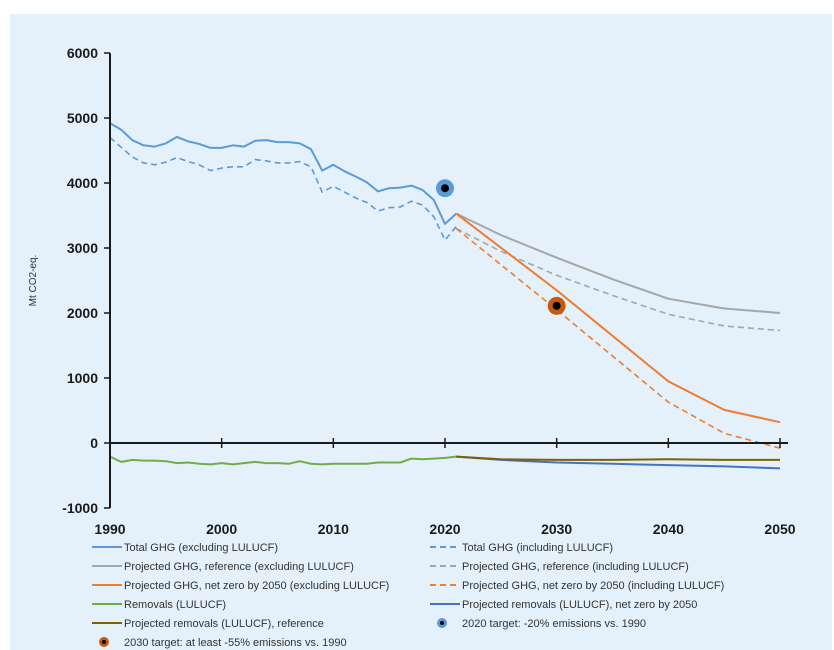 This screenshot has height=650, width=834. I want to click on target-marker-2020, so click(445, 188).